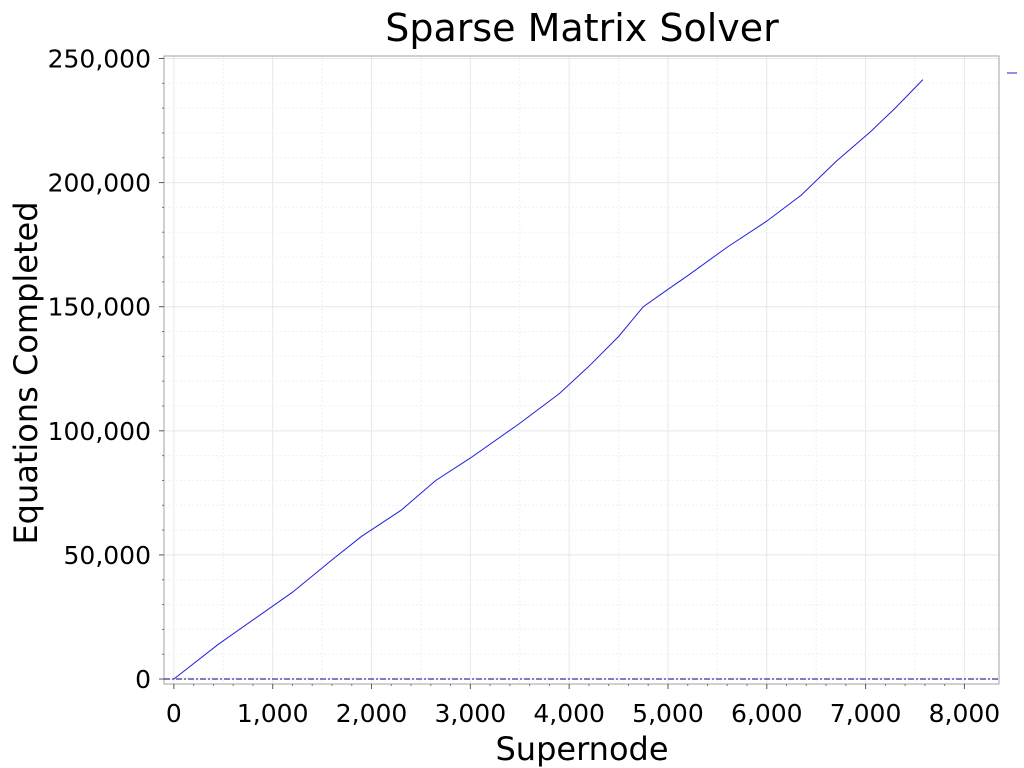 This screenshot has width=1024, height=768. What do you see at coordinates (866, 713) in the screenshot?
I see `x-tick-label: 7,000` at bounding box center [866, 713].